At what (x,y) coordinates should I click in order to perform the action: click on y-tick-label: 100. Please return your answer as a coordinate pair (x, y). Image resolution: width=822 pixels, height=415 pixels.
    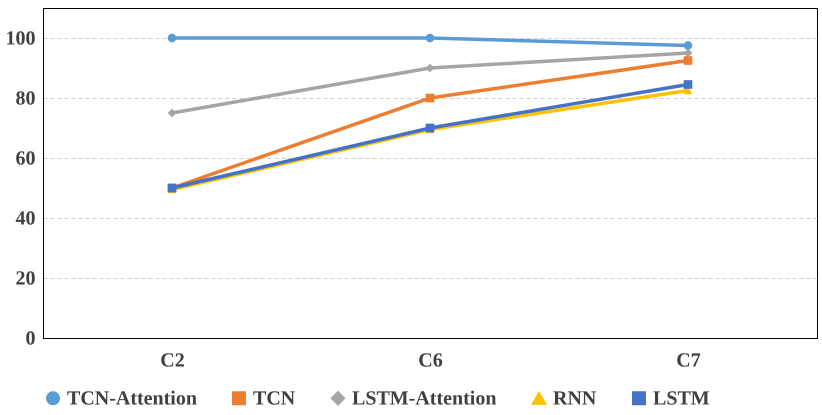
    Looking at the image, I should click on (21, 39).